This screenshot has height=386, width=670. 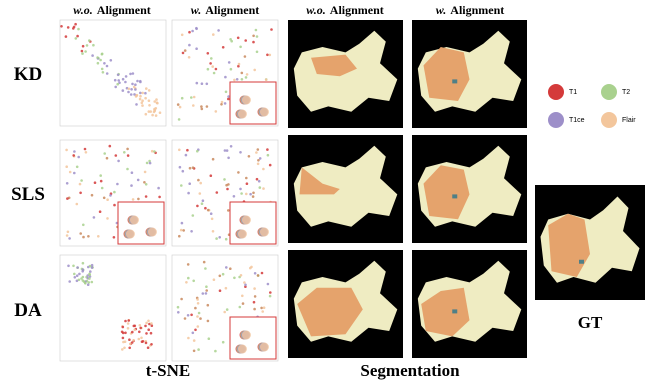 I want to click on section-label: t-SNE, so click(x=168, y=370).